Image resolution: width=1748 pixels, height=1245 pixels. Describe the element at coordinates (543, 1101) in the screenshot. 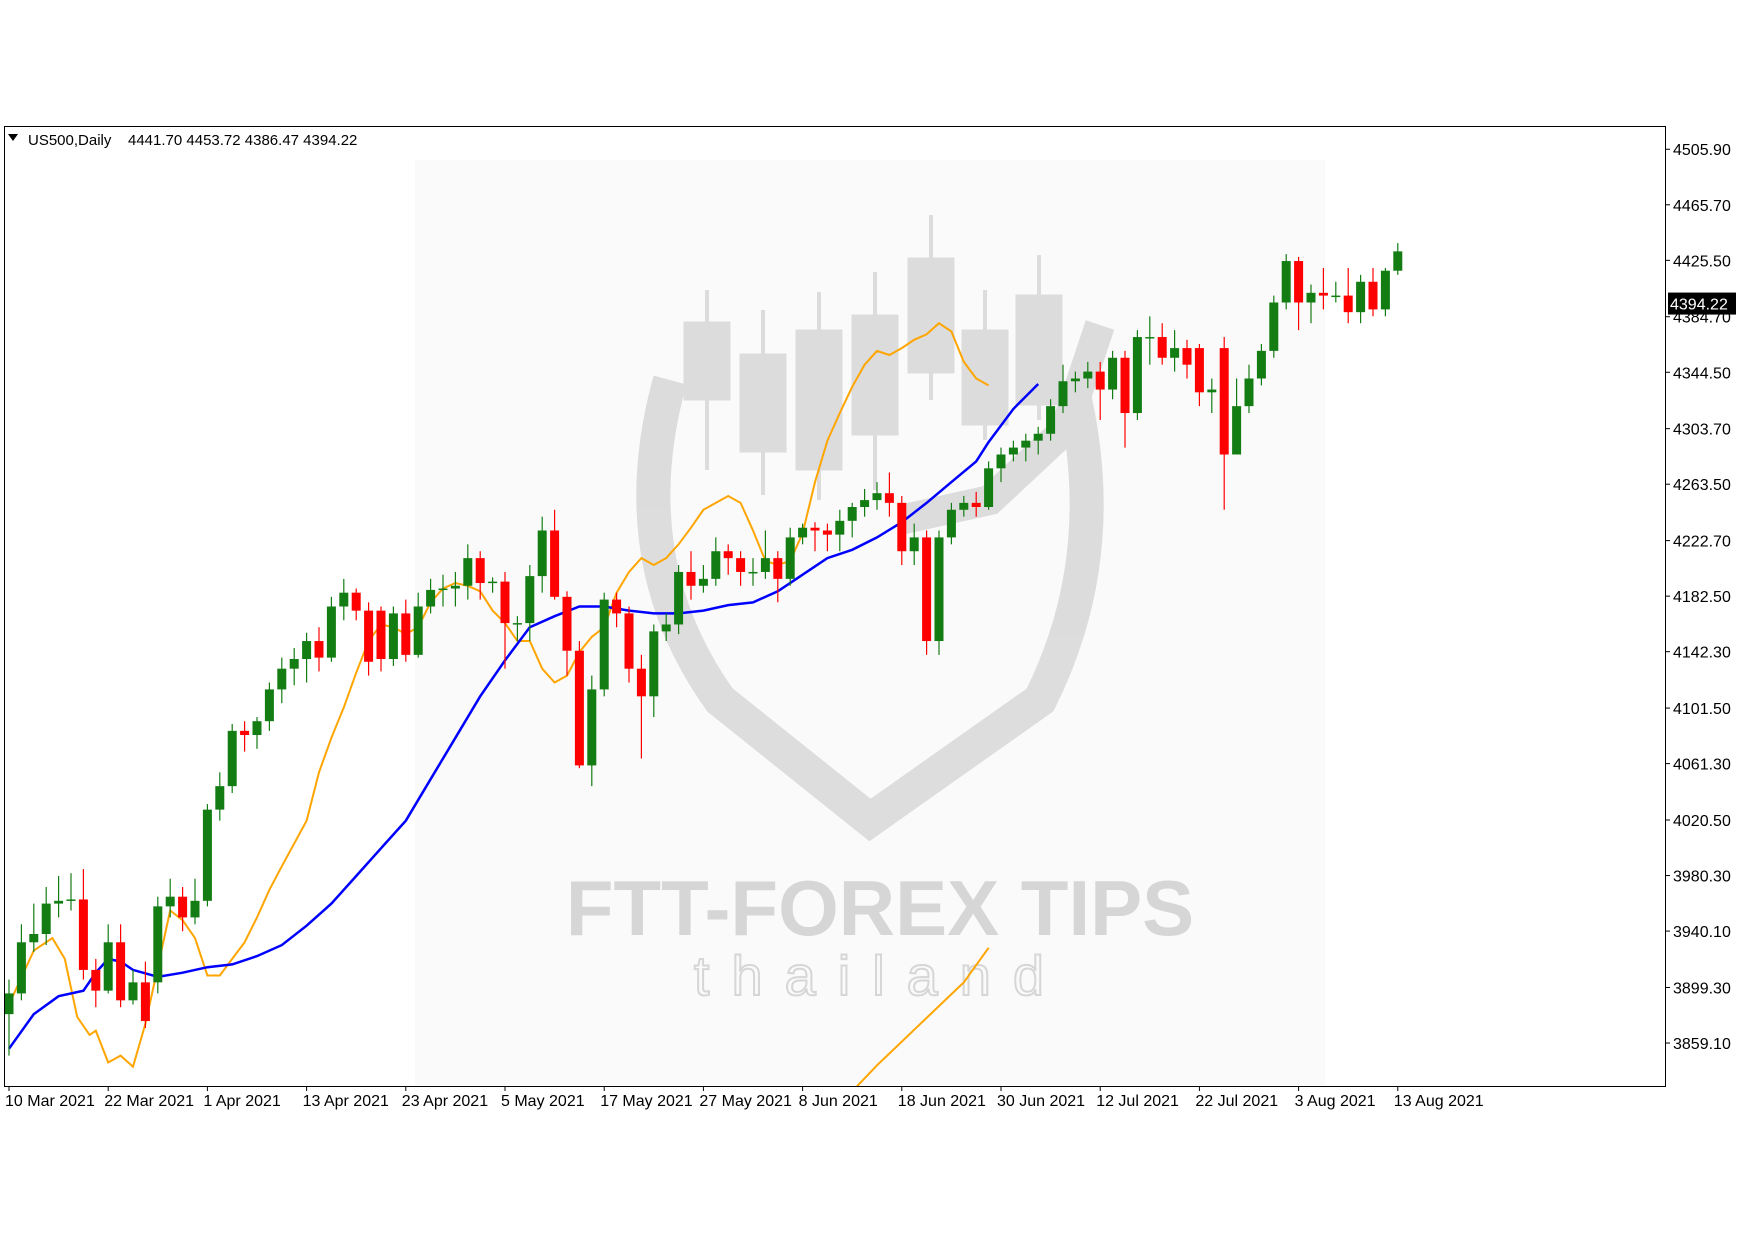

I see `x-tick-label: 5 May 2021` at that location.